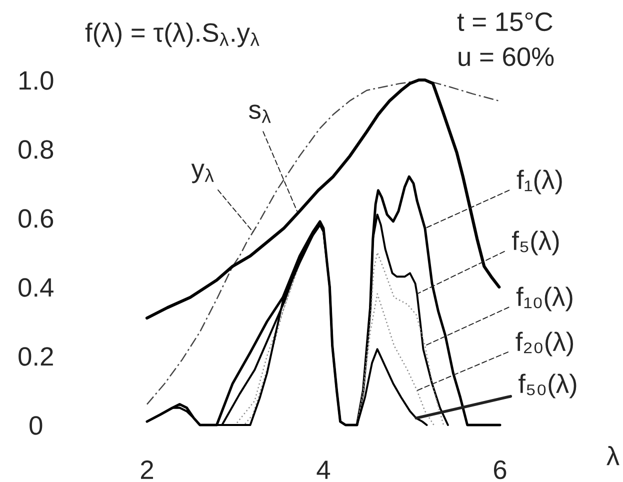  I want to click on annotation: f₅₀(λ), so click(547, 386).